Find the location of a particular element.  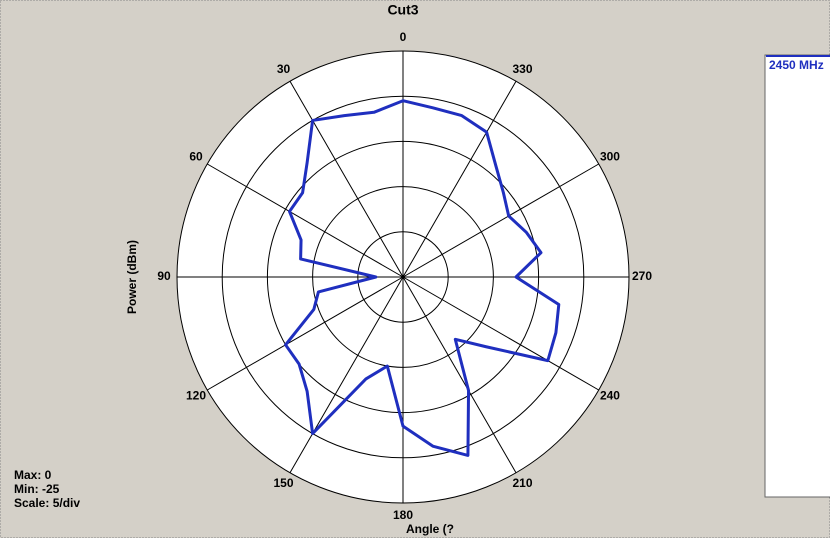

theta-tick-label: 330 is located at coordinates (522, 69).